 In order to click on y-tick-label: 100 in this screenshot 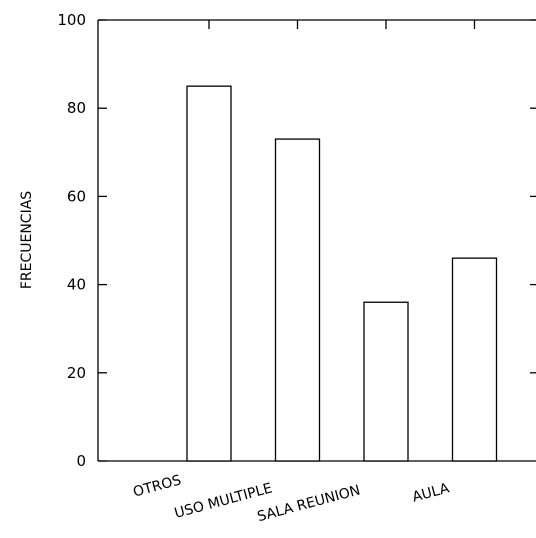, I will do `click(71, 20)`.